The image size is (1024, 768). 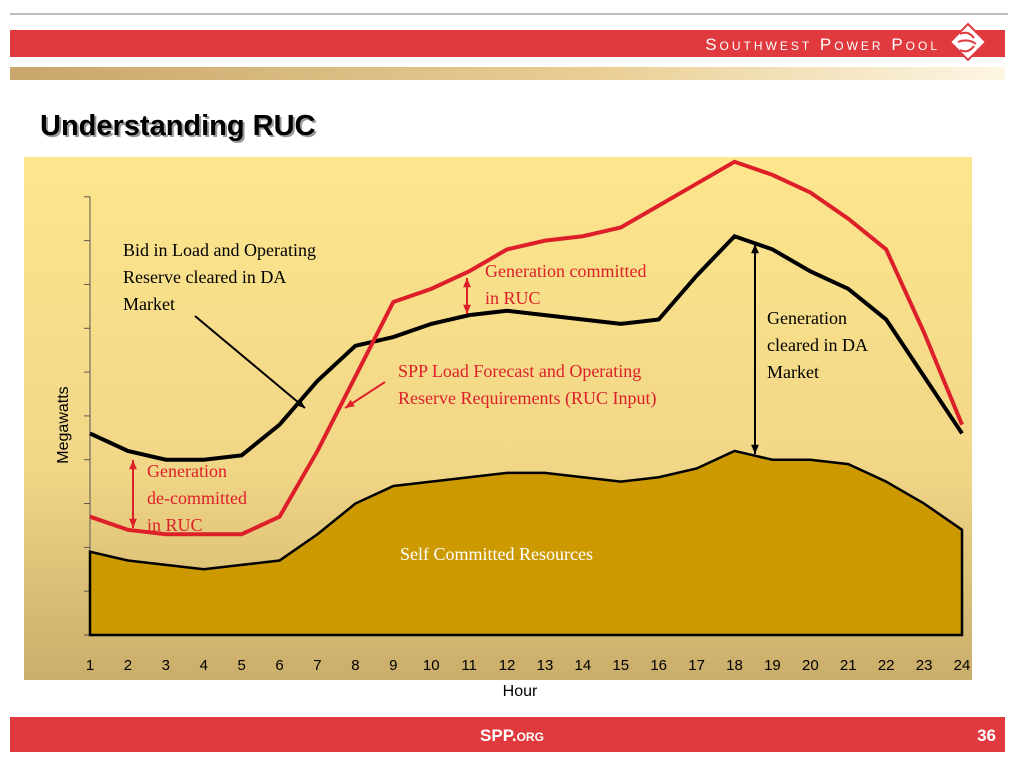 What do you see at coordinates (507, 665) in the screenshot?
I see `x-tick-label: 12` at bounding box center [507, 665].